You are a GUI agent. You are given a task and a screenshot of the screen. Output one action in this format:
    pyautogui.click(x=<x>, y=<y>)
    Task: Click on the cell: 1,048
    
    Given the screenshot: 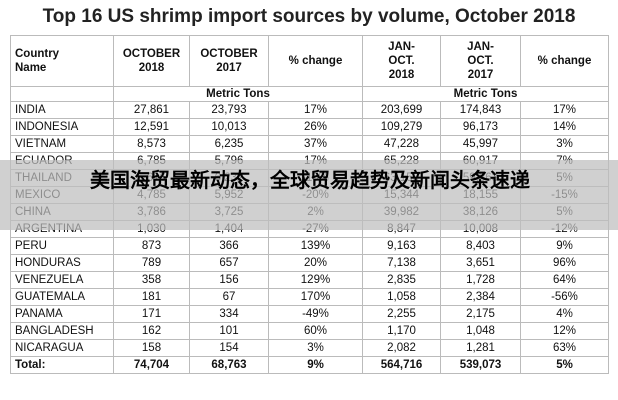 What is the action you would take?
    pyautogui.click(x=480, y=331)
    